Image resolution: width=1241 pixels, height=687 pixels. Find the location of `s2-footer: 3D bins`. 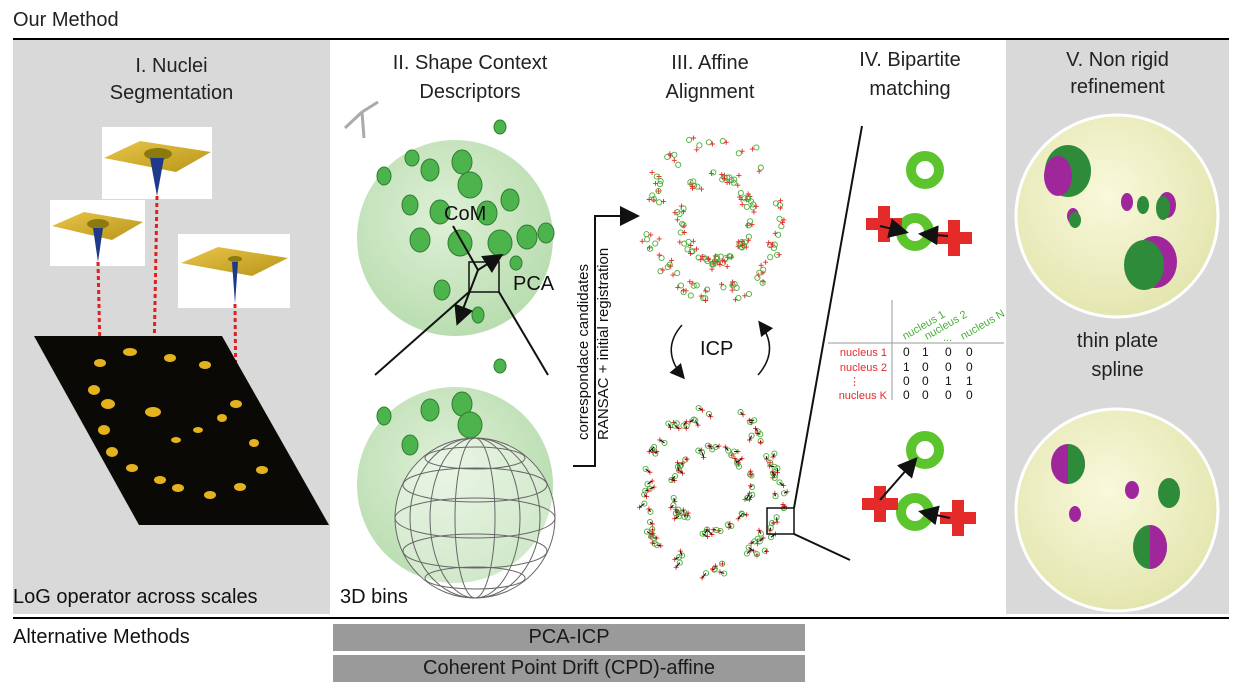

s2-footer: 3D bins is located at coordinates (374, 597).